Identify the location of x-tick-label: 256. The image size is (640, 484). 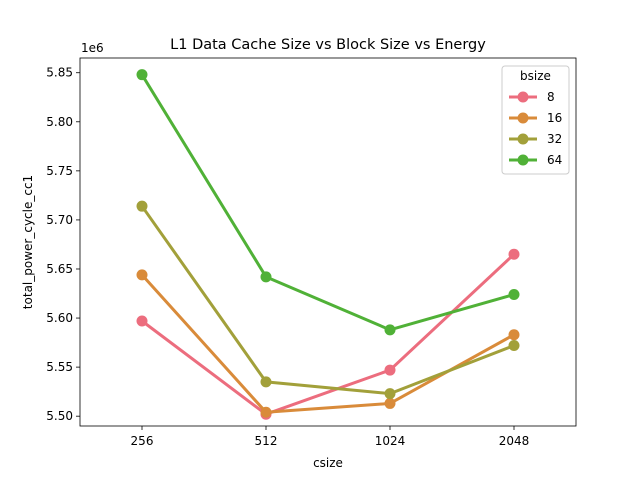
(142, 441).